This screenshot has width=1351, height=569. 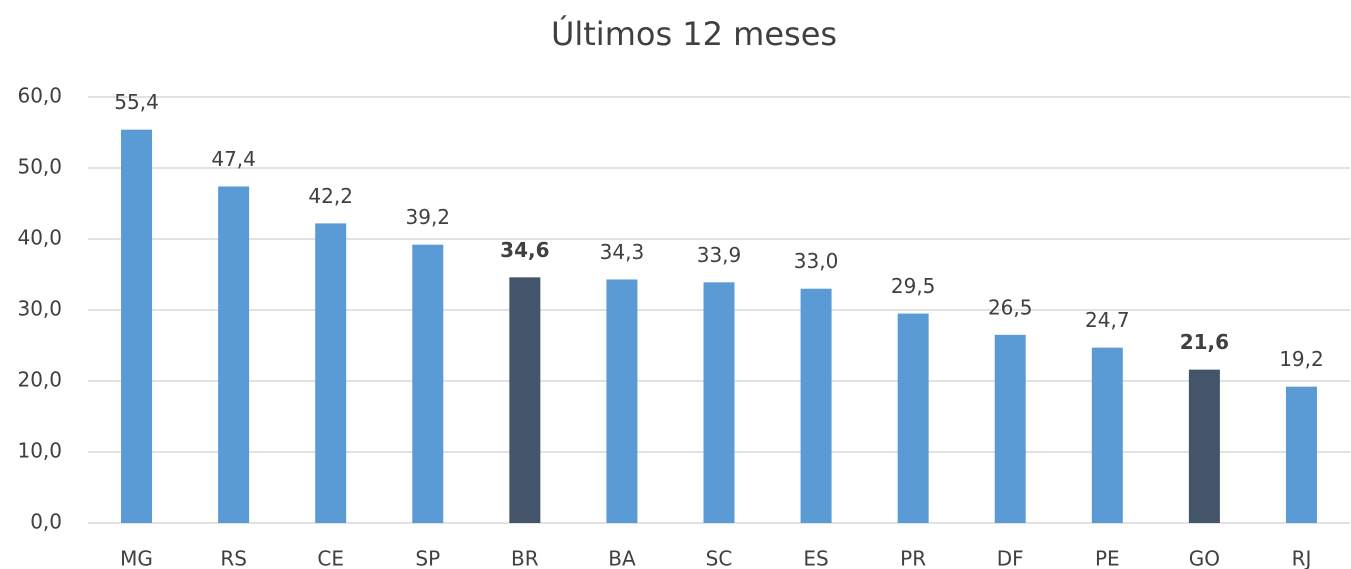 What do you see at coordinates (1301, 359) in the screenshot?
I see `data-label: 19,2` at bounding box center [1301, 359].